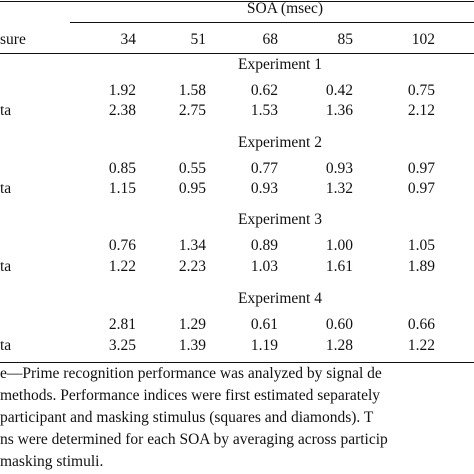 This screenshot has width=474, height=474. I want to click on table-cell: 0.76, so click(122, 245).